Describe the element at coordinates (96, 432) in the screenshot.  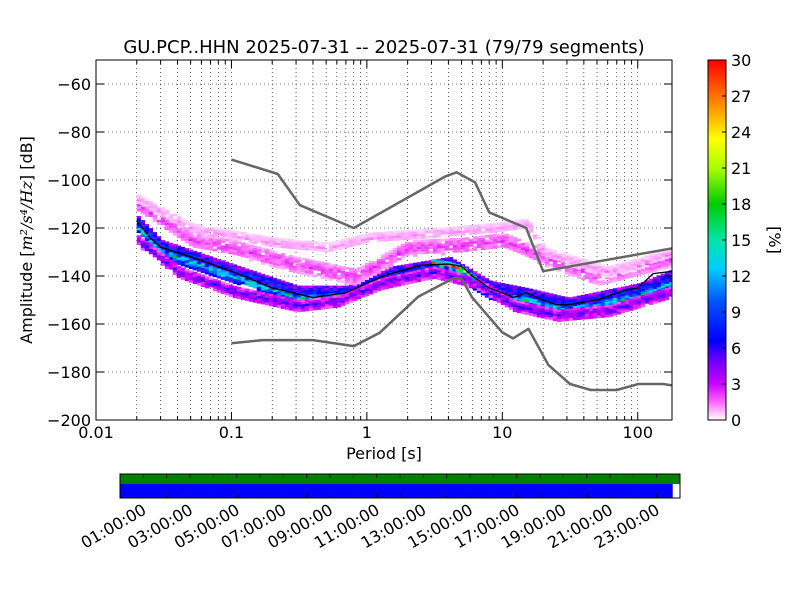
I see `x-tick-label: 0.01` at that location.